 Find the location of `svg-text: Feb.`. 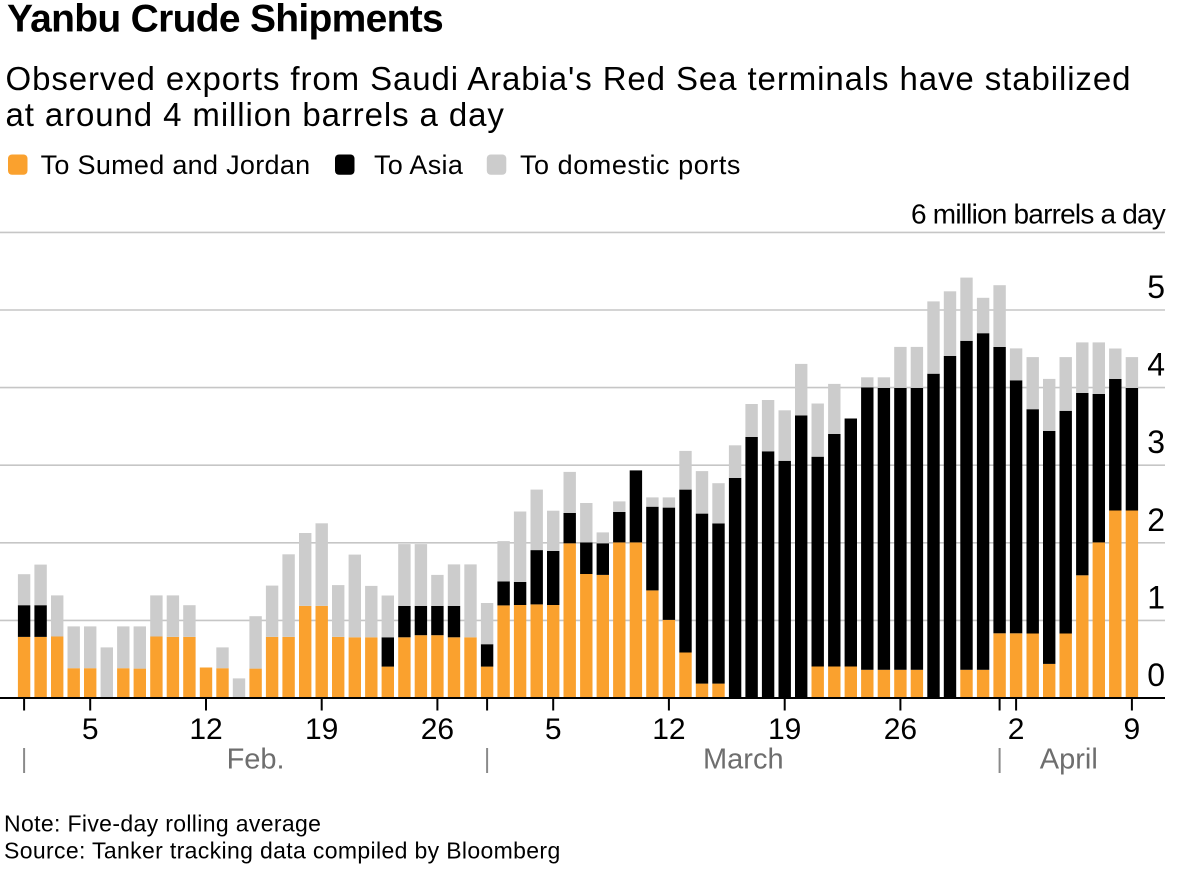

svg-text: Feb. is located at coordinates (256, 760).